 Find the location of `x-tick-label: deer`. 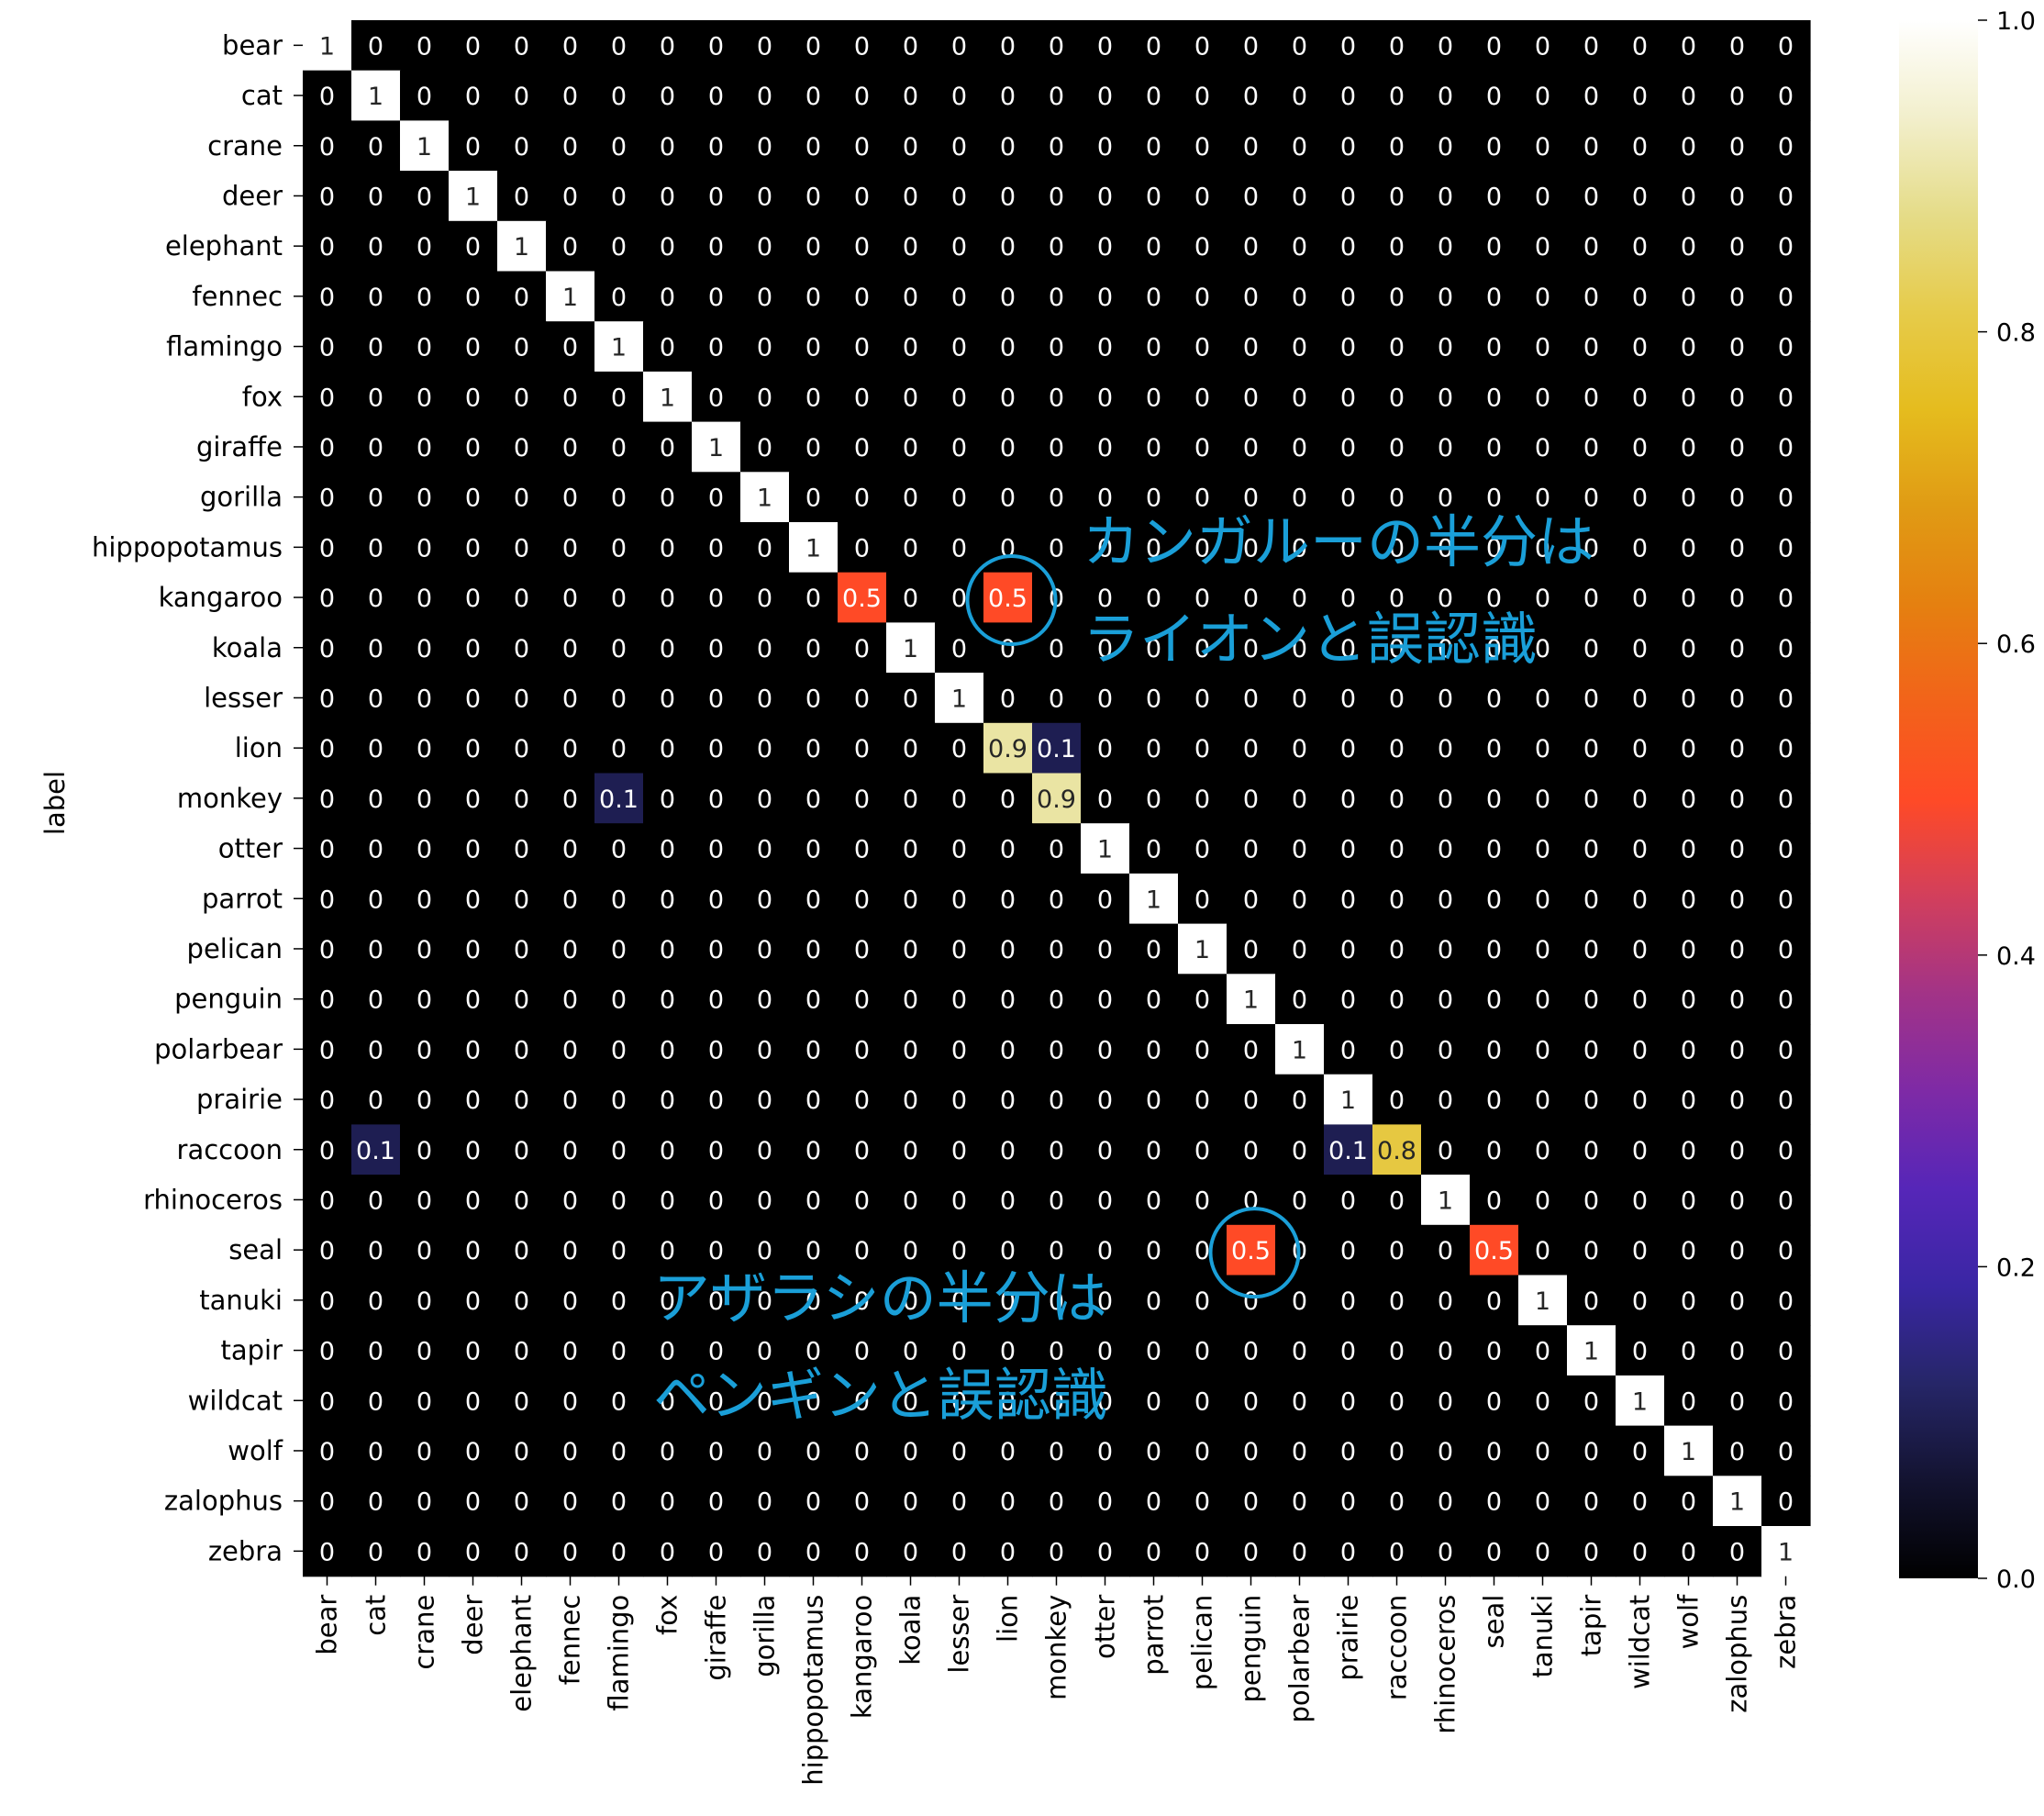

x-tick-label: deer is located at coordinates (474, 1625).